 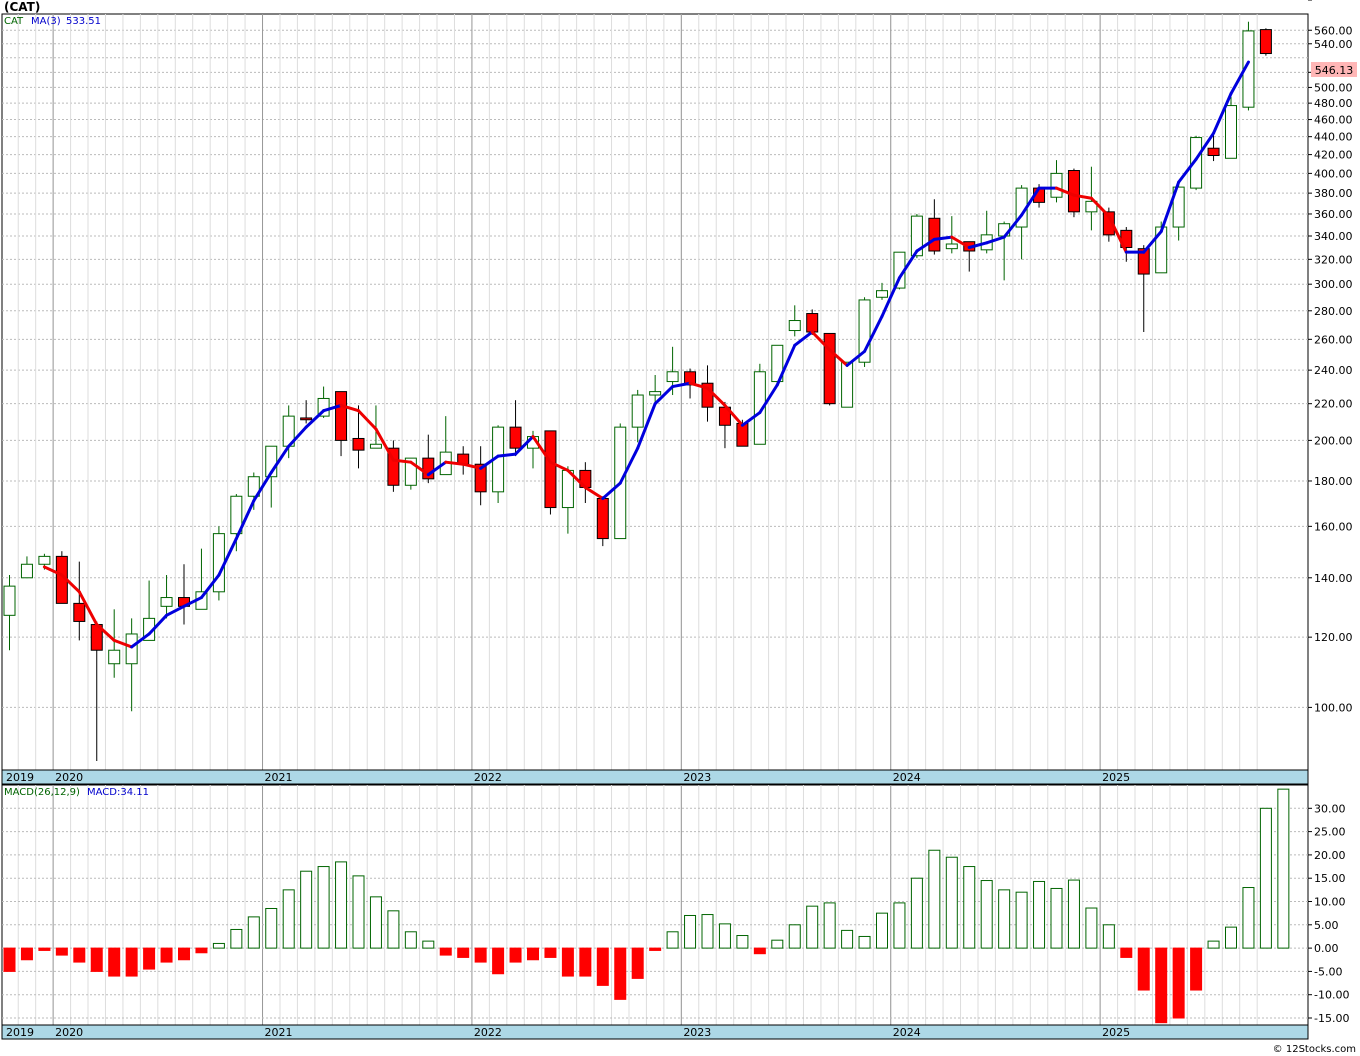 What do you see at coordinates (20, 1032) in the screenshot?
I see `year-label: 2019` at bounding box center [20, 1032].